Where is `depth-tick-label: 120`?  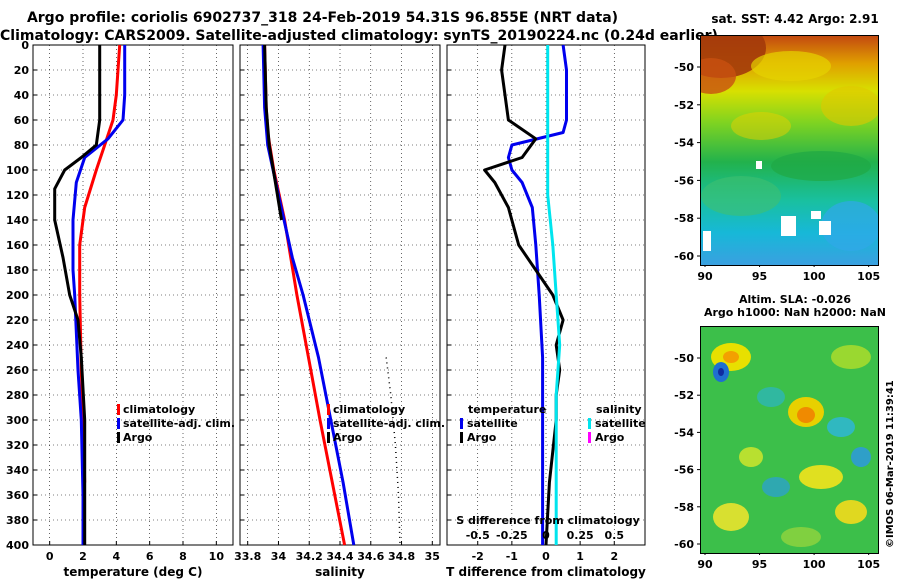
depth-tick-label: 120 is located at coordinates (17, 195).